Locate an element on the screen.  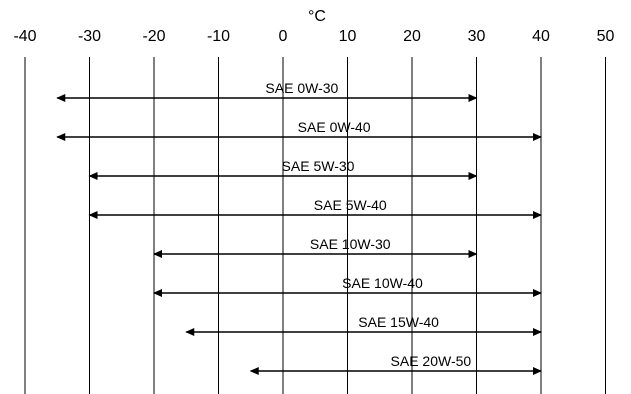
range-band: SAE 20W-50 is located at coordinates (395, 364).